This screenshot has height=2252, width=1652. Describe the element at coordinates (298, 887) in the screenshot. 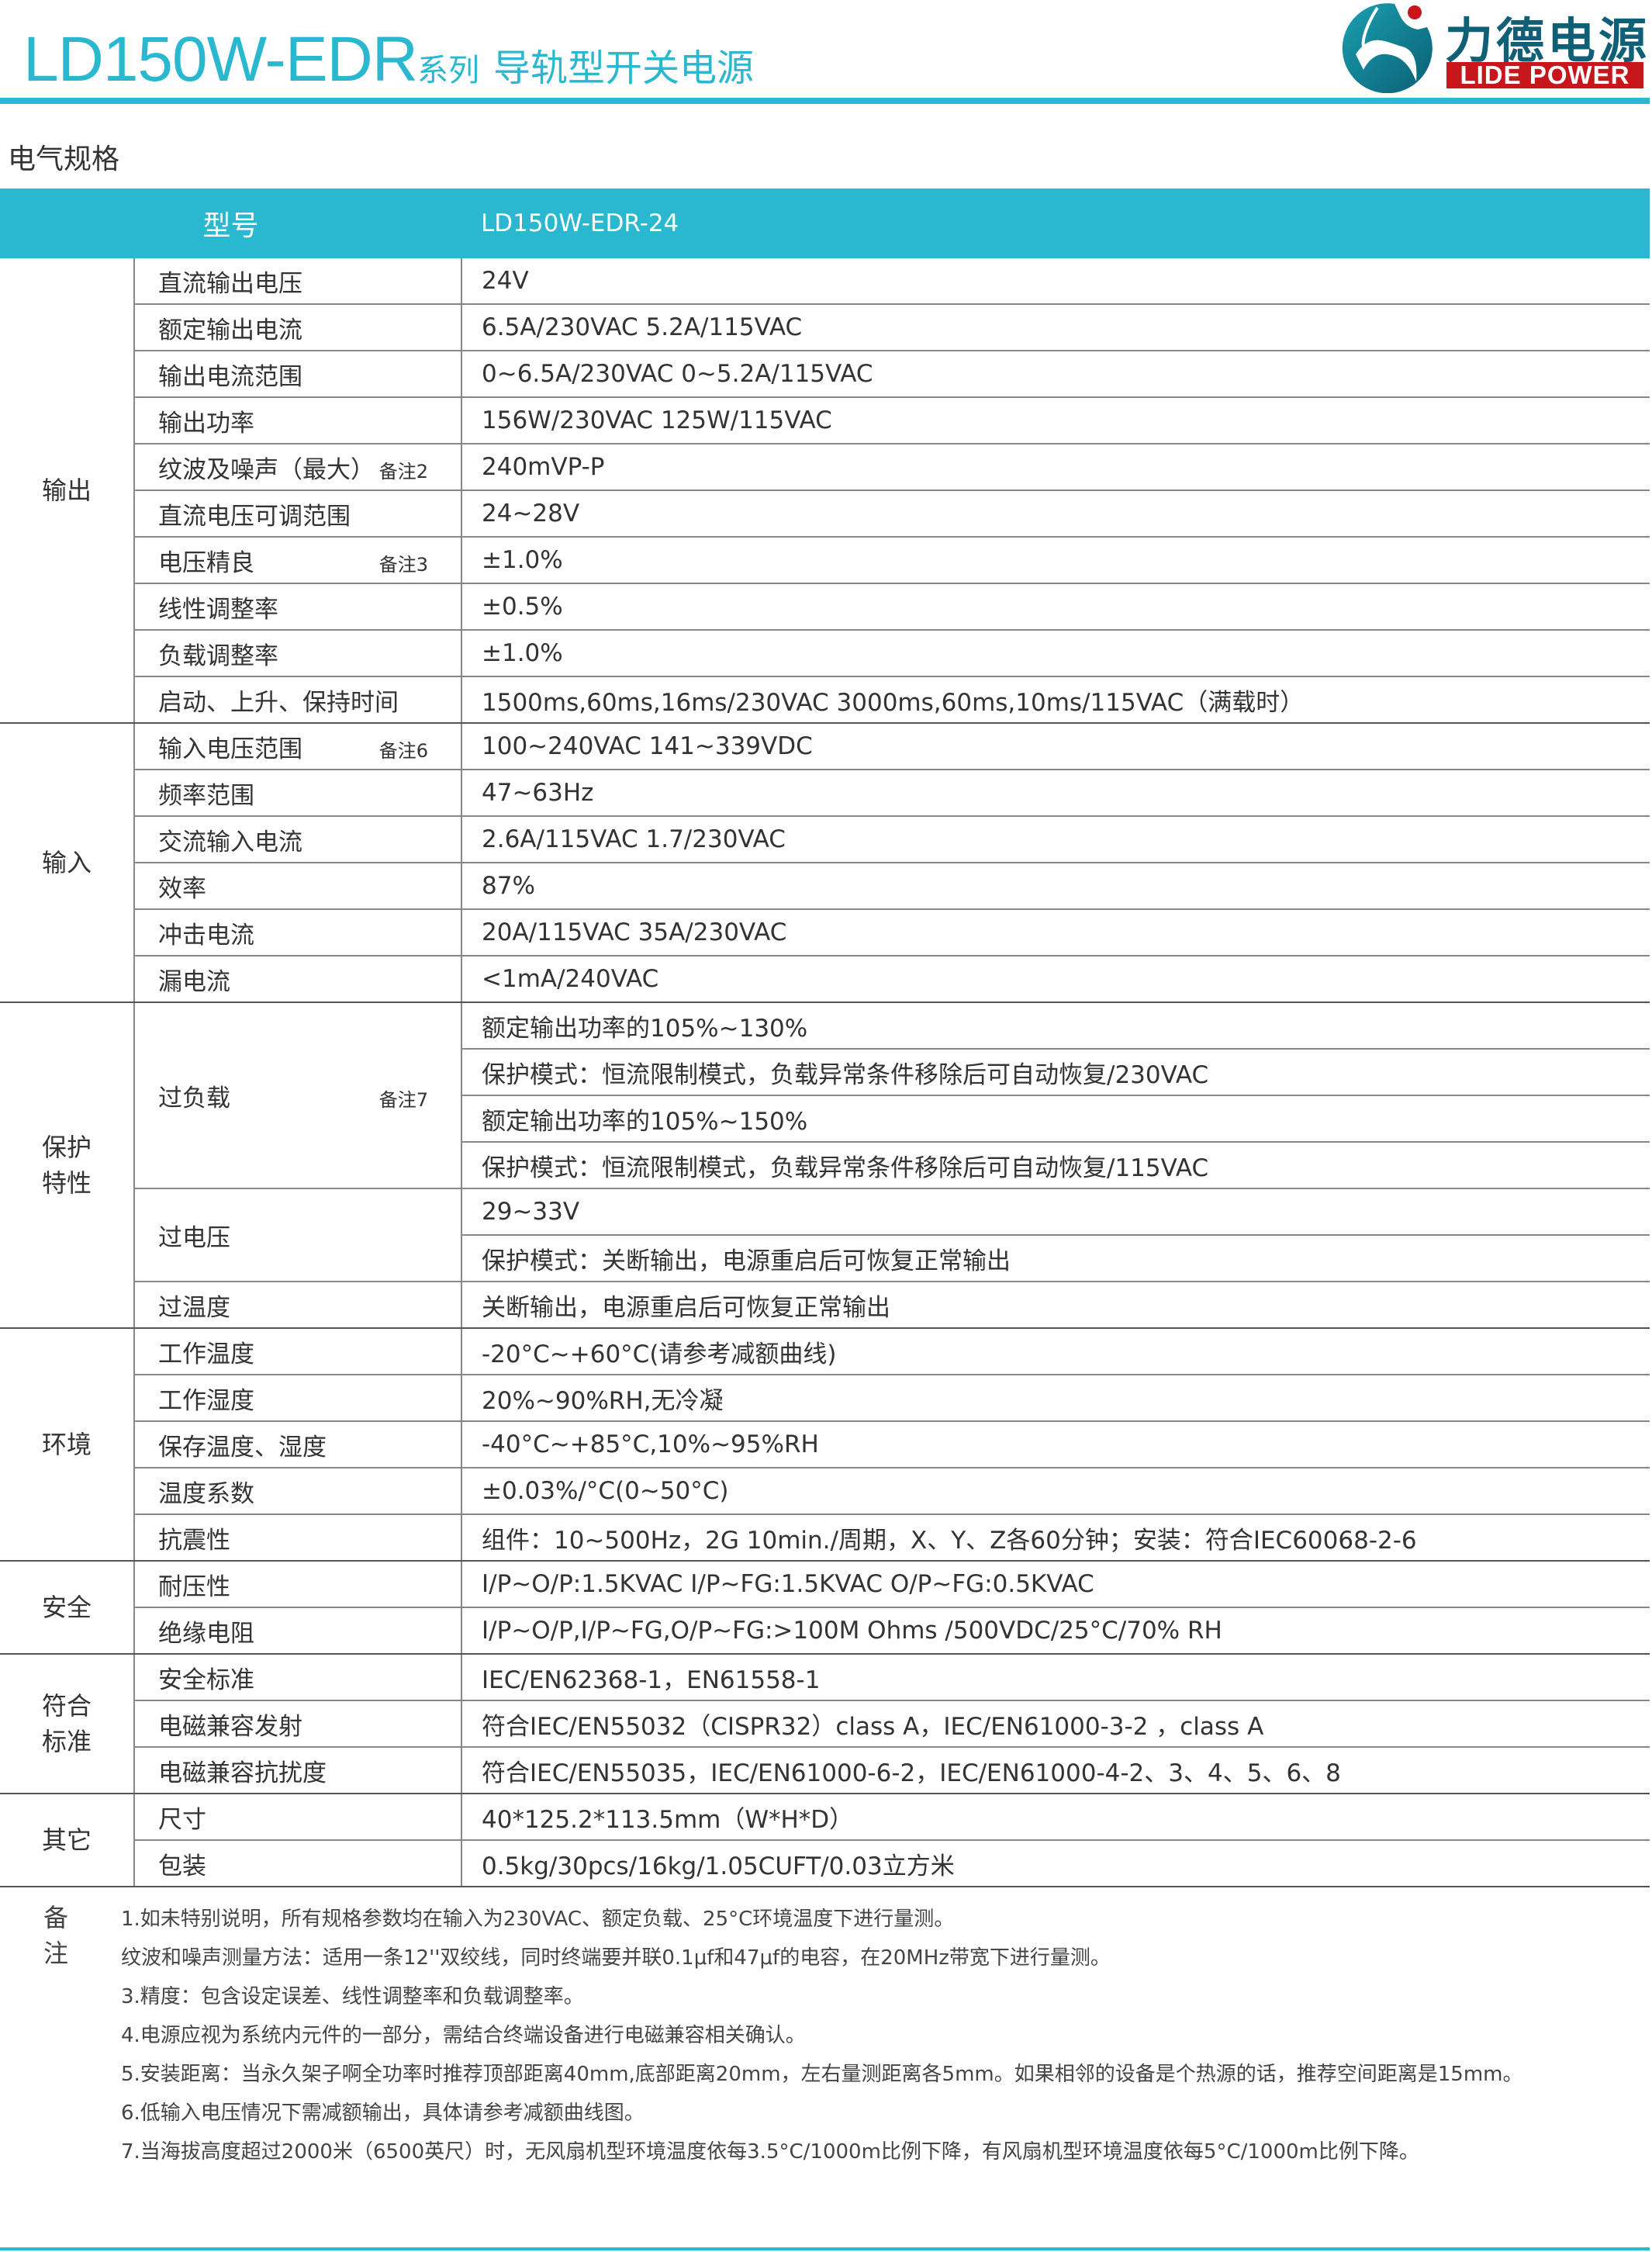

I see `param-cell: 效率` at that location.